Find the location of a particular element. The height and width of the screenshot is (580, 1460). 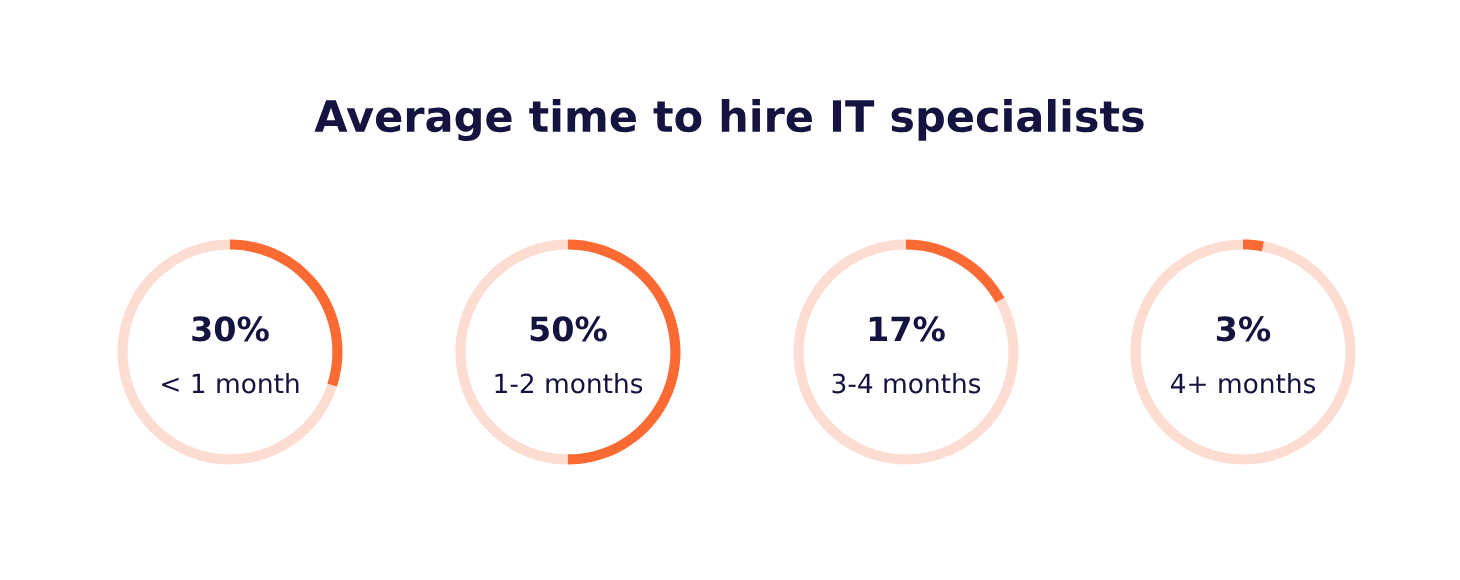

text: 1-2 months is located at coordinates (569, 383).